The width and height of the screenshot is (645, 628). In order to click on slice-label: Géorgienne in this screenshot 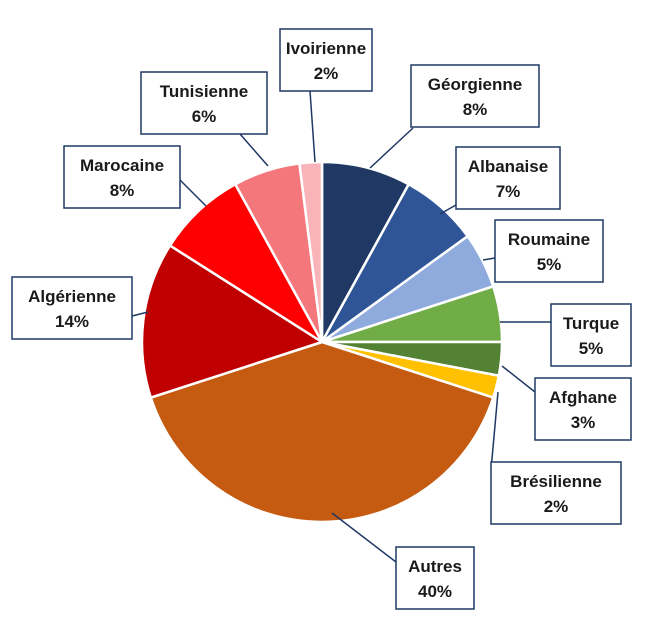, I will do `click(475, 84)`.